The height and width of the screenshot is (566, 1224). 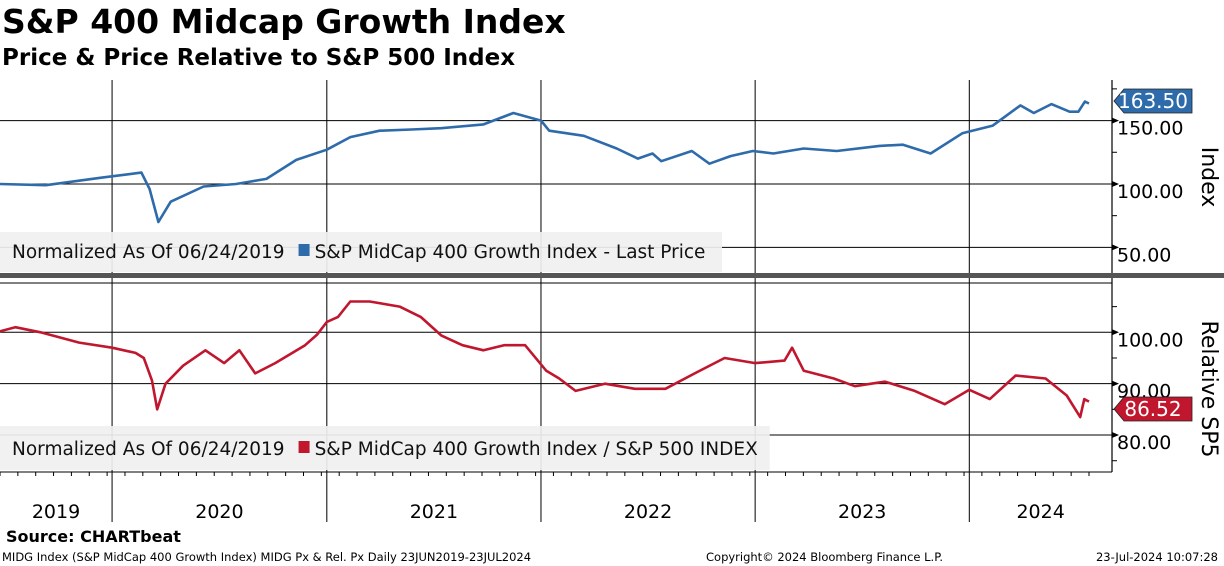 I want to click on panel-separator, so click(x=612, y=275).